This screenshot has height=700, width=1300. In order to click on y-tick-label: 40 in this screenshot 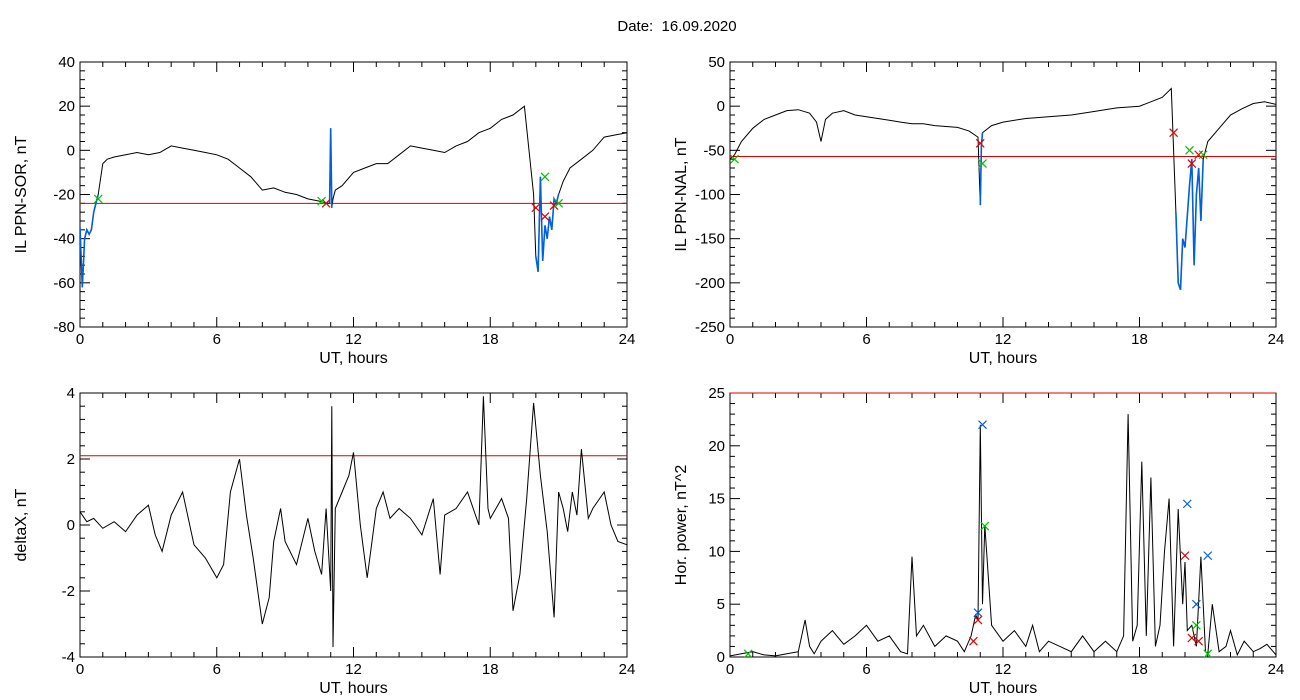, I will do `click(66, 62)`.